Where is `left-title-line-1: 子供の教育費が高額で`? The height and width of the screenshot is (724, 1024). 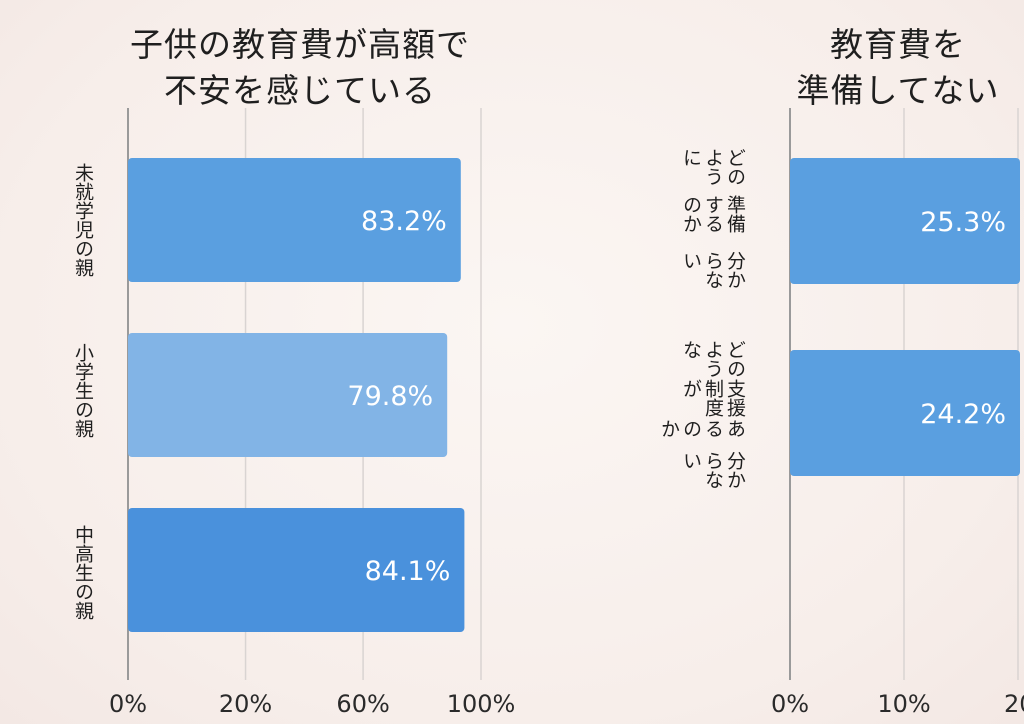
left-title-line-1: 子供の教育費が高額で is located at coordinates (300, 44).